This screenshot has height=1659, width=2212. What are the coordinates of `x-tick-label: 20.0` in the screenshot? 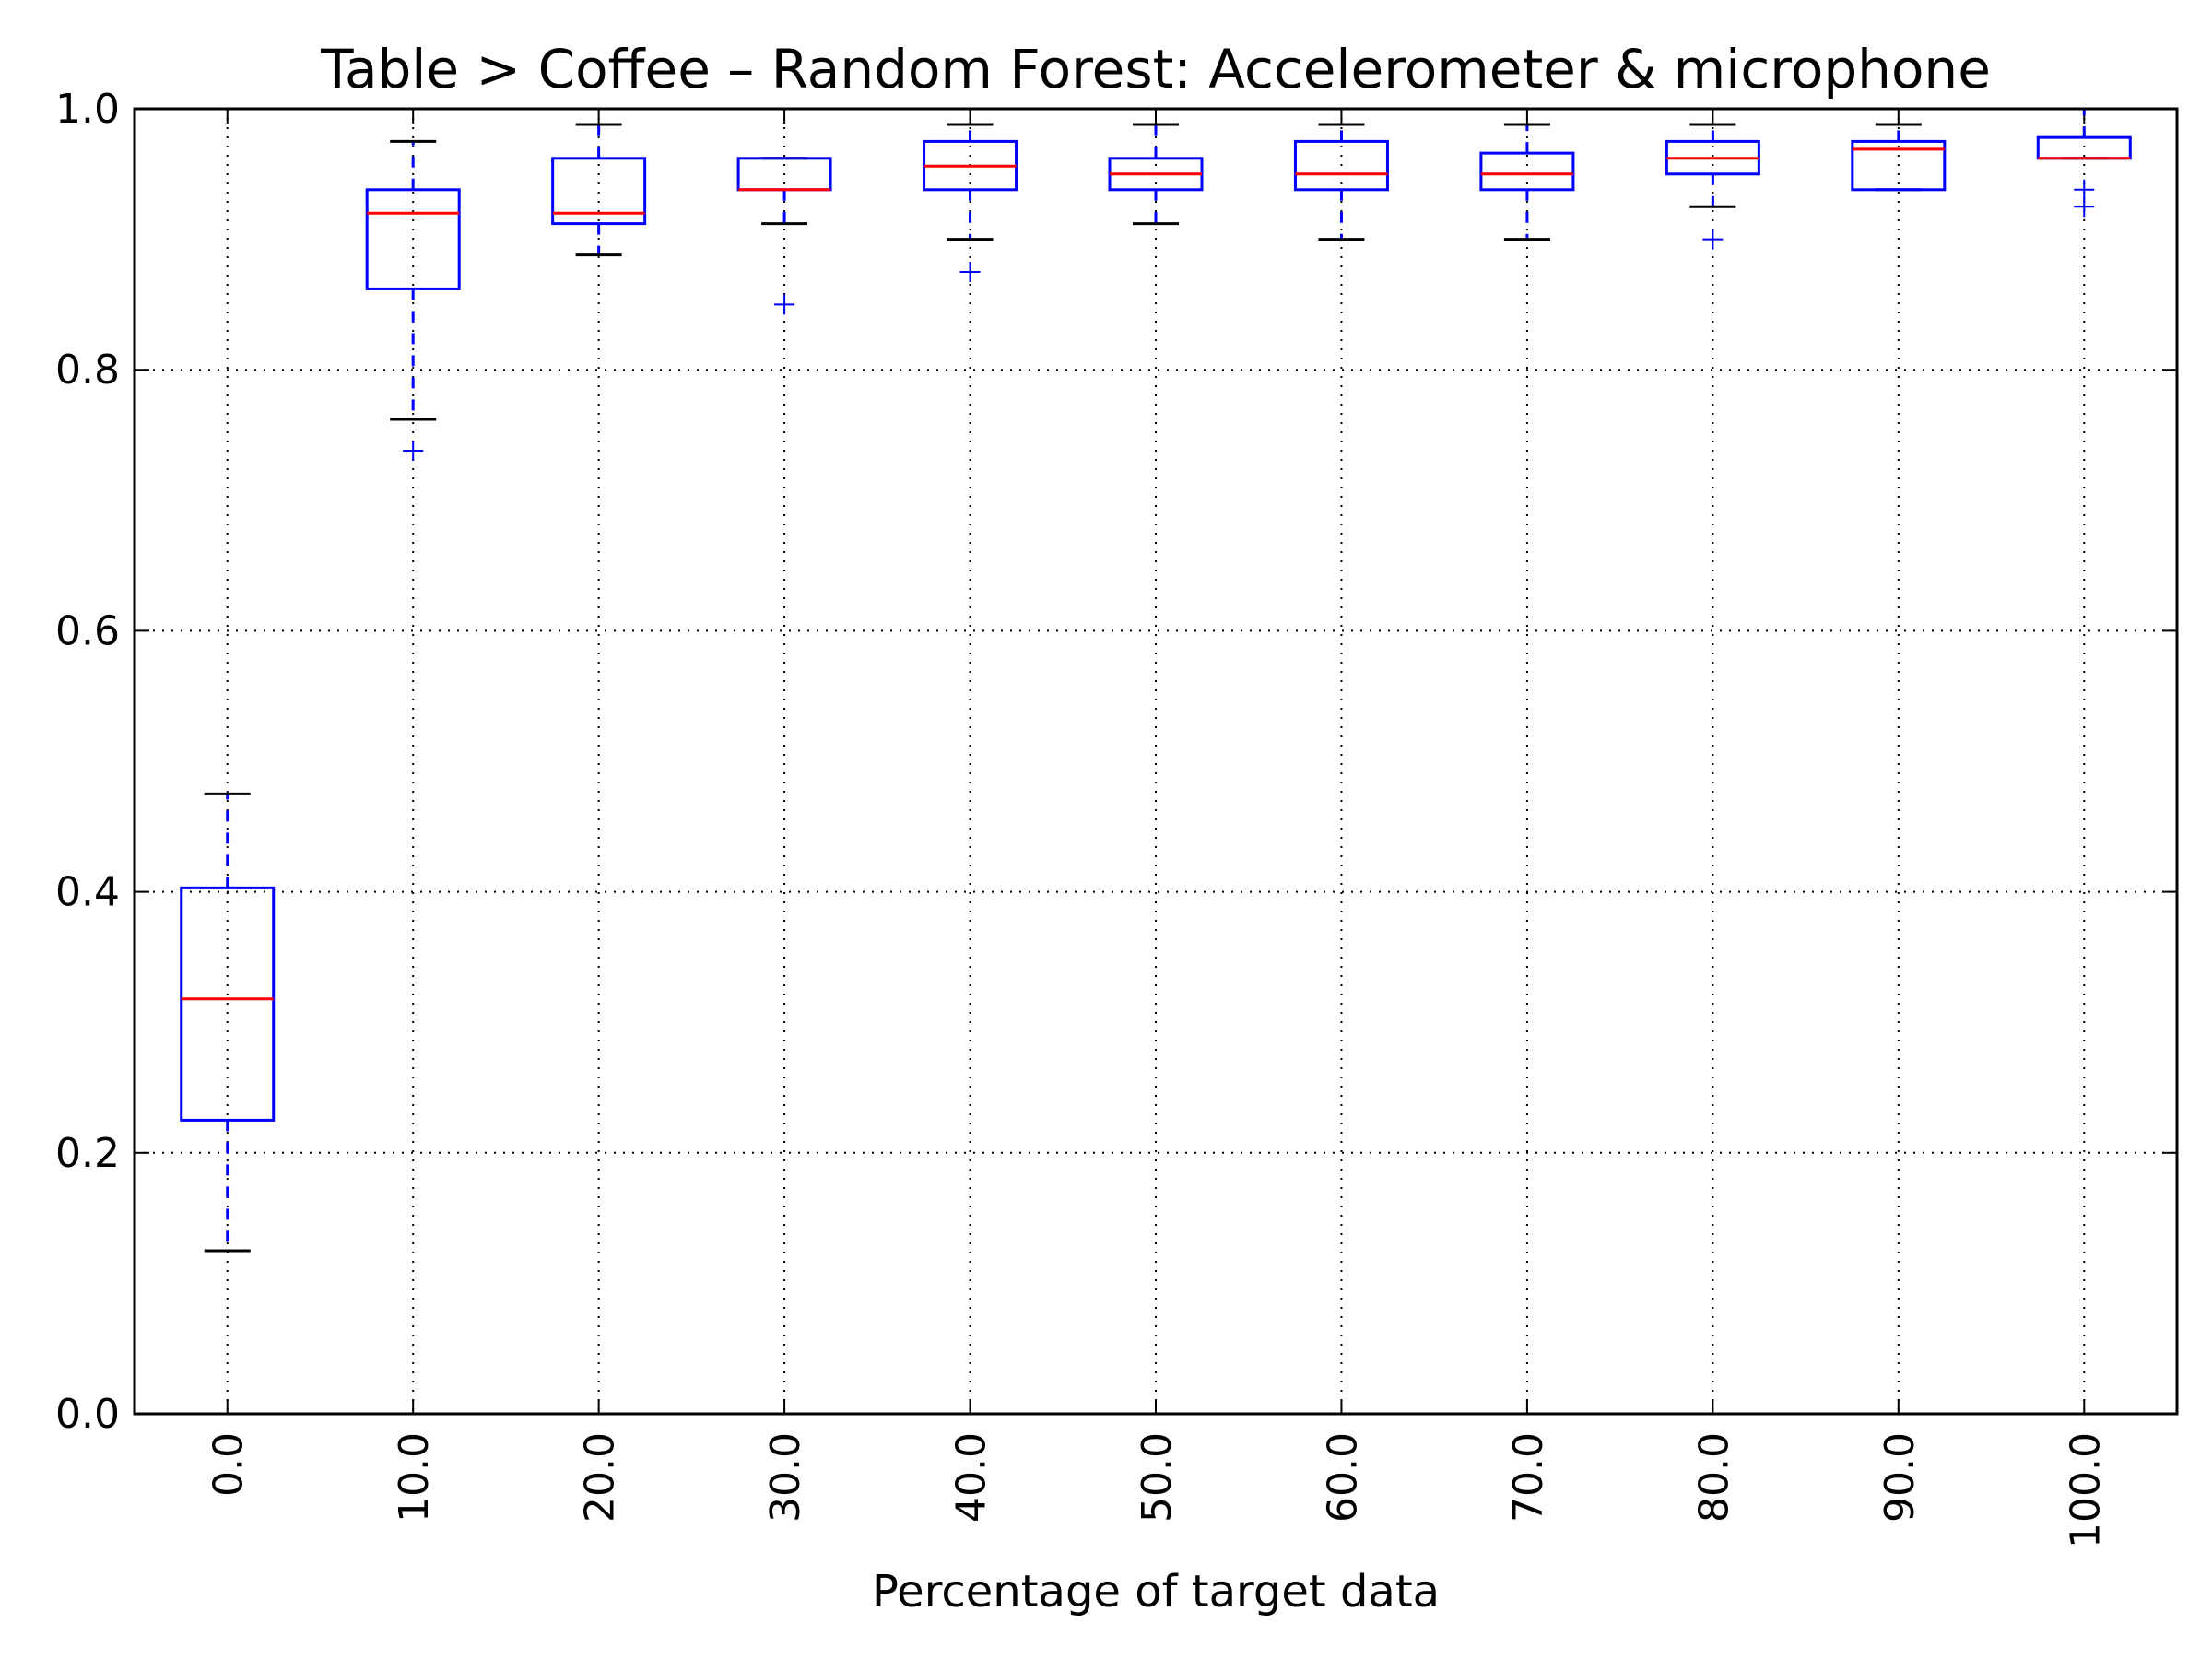 It's located at (600, 1477).